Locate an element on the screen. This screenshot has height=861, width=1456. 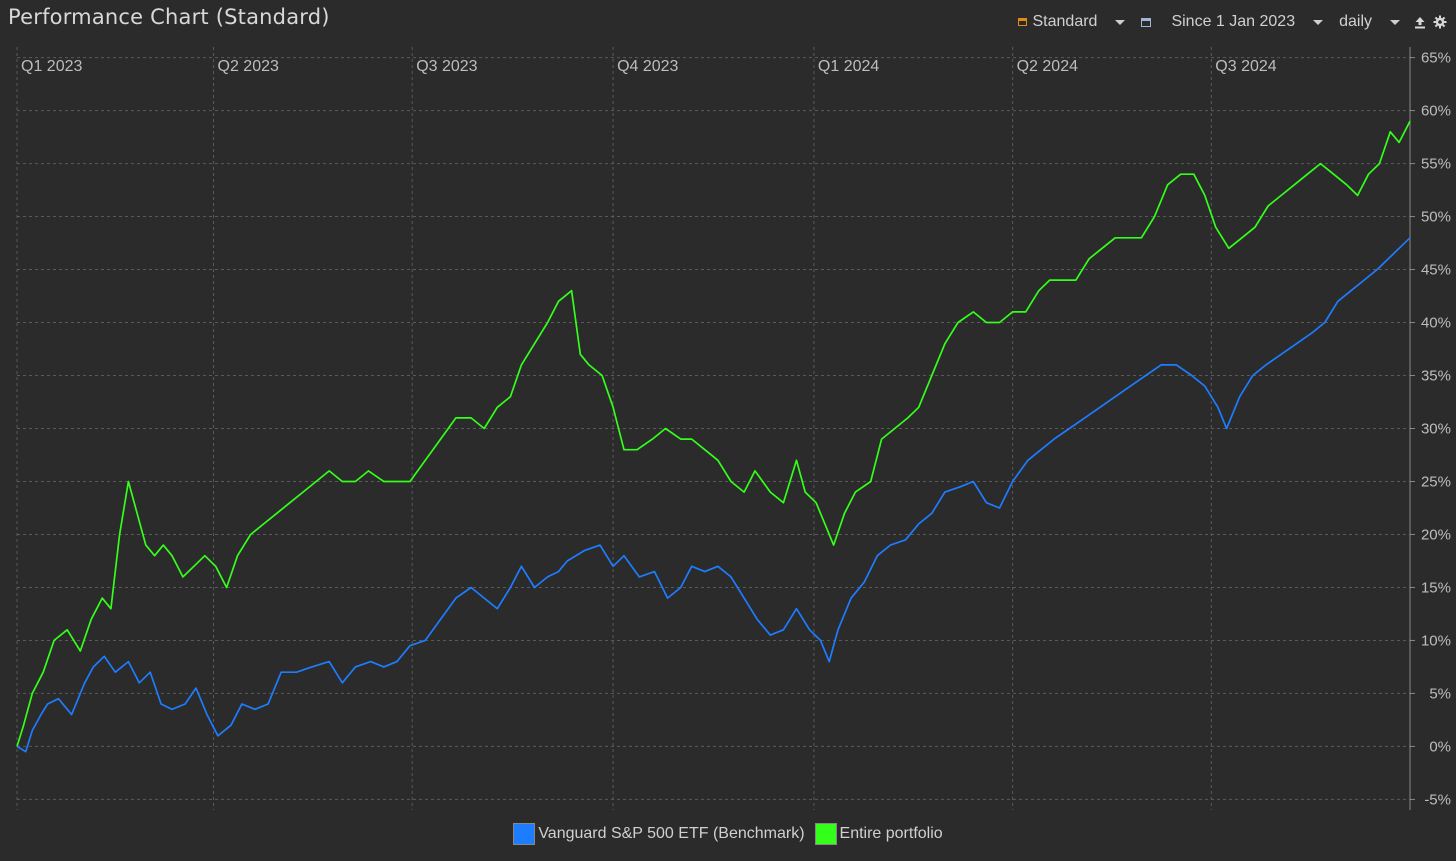
page-title: Performance Chart (Standard) is located at coordinates (169, 17).